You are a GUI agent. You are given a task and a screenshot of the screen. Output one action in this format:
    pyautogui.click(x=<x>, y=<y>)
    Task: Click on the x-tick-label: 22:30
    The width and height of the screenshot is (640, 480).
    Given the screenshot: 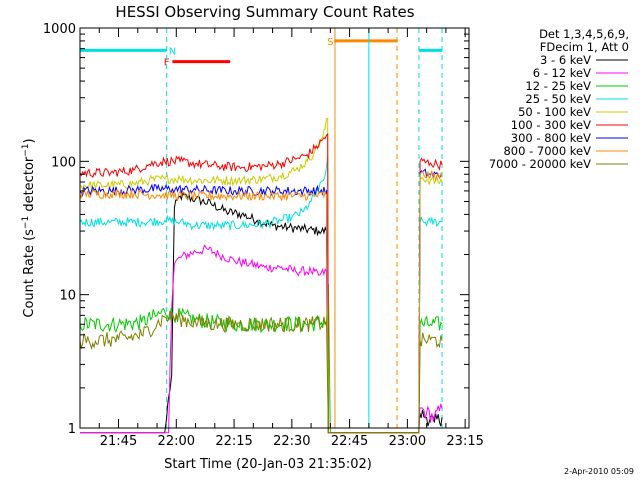 What is the action you would take?
    pyautogui.click(x=291, y=441)
    